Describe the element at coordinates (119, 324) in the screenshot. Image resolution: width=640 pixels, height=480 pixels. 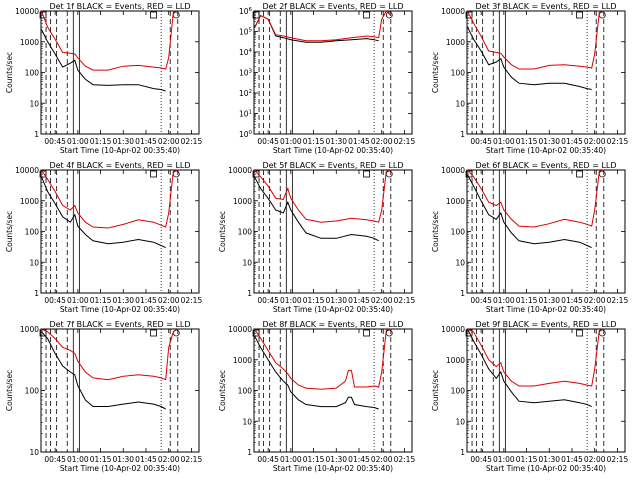
I see `panel-title: Det 7f BLACK = Events, RED = LLD` at that location.